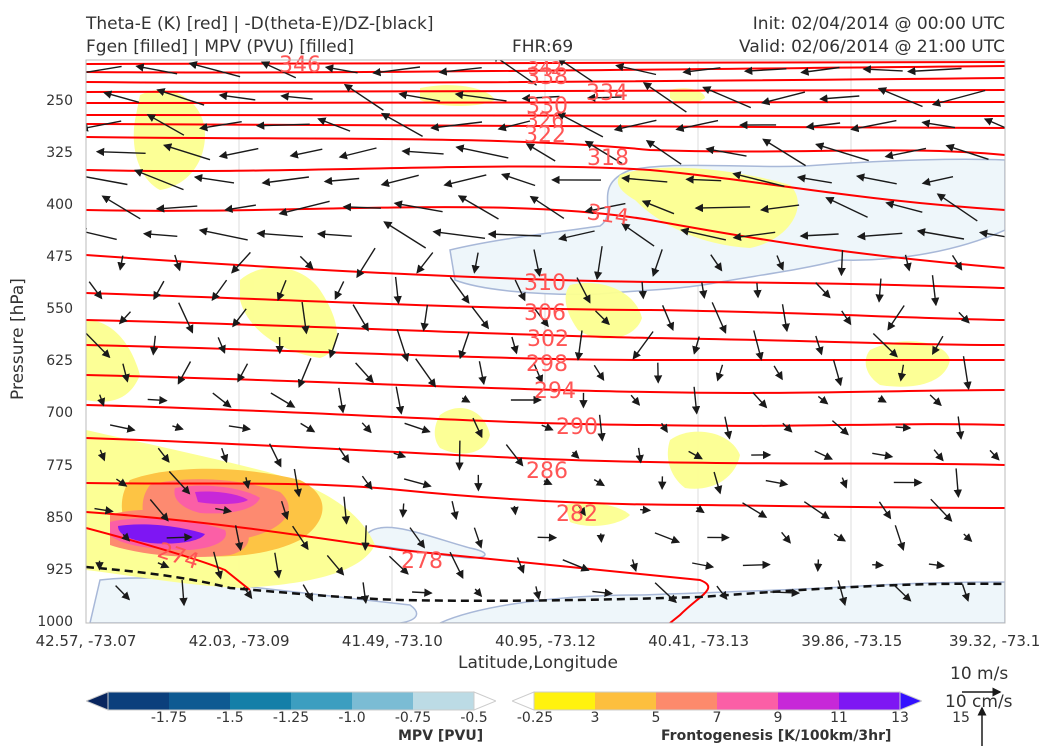  What do you see at coordinates (59, 204) in the screenshot?
I see `y-tick-label: 400` at bounding box center [59, 204].